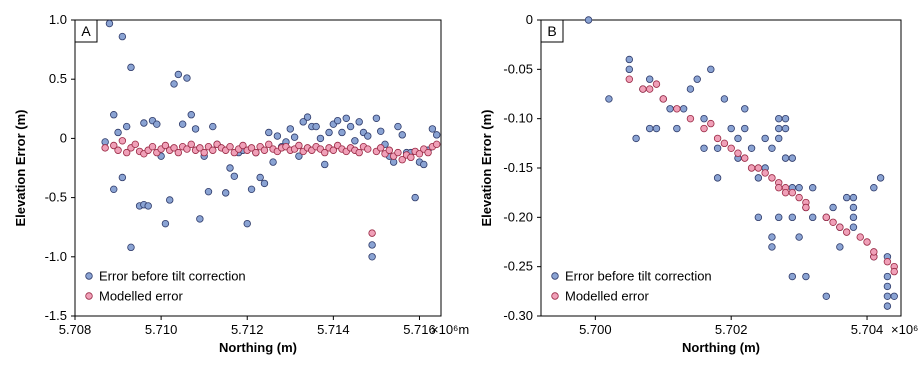 Image resolution: width=918 pixels, height=365 pixels. I want to click on x-tick-label: 5.714, so click(333, 329).